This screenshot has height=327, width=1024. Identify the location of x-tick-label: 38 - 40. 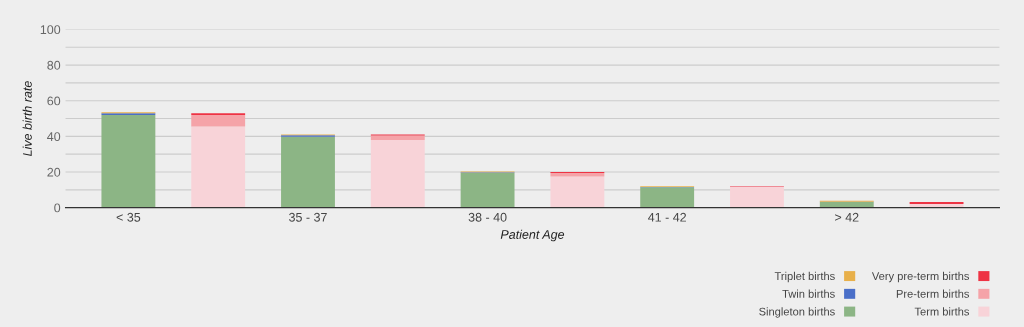
(487, 217).